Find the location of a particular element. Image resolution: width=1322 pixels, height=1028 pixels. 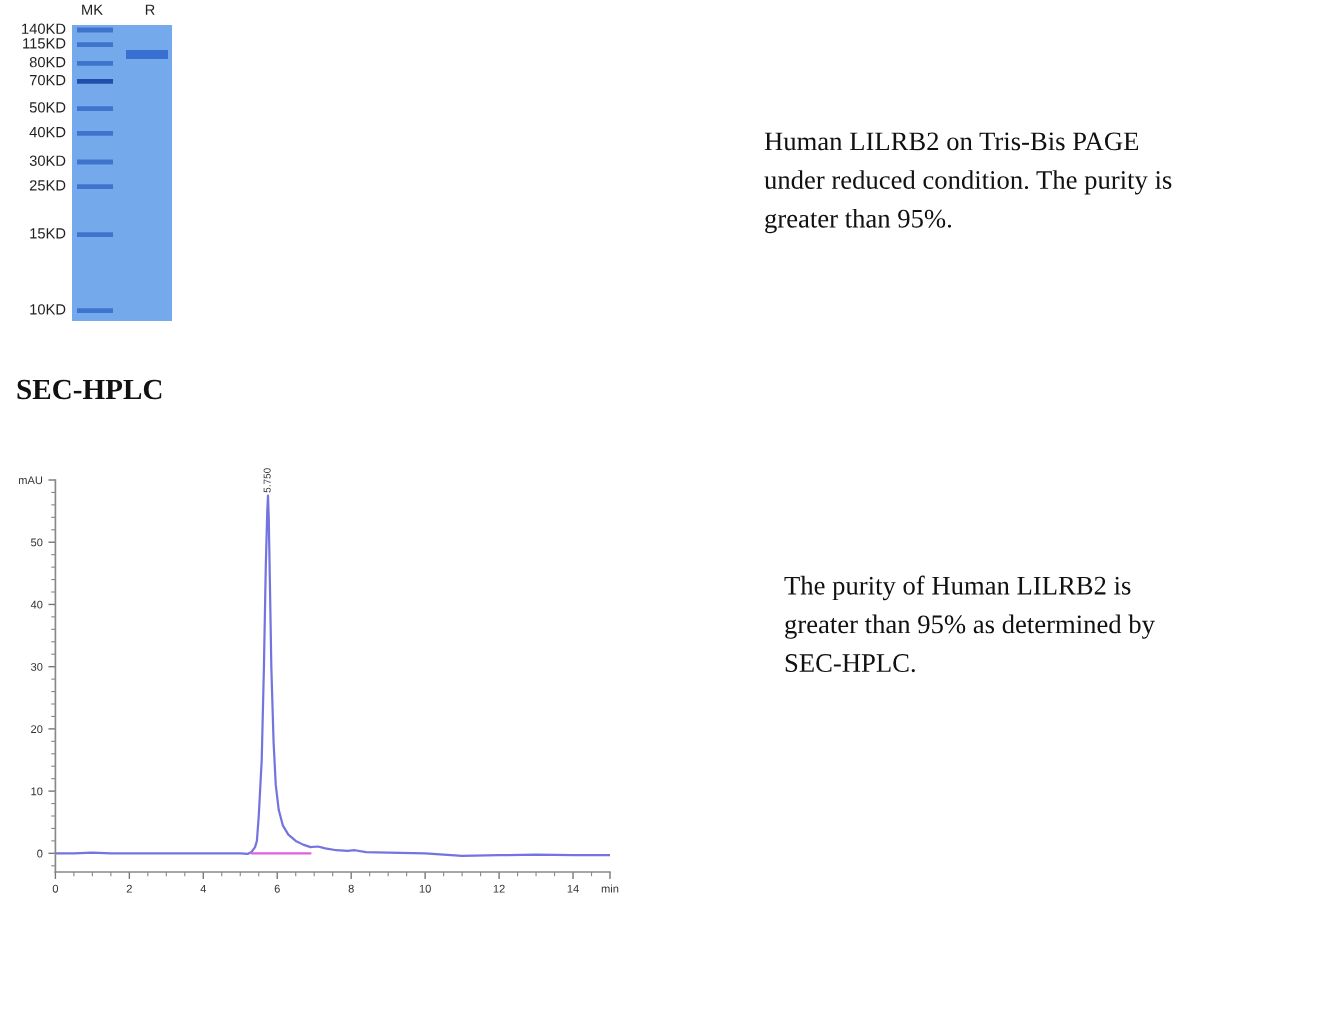

text: Human LILRB2 on Tris-Bis PAGE under reduced condition. The purity is greater than 95%. is located at coordinates (968, 183).